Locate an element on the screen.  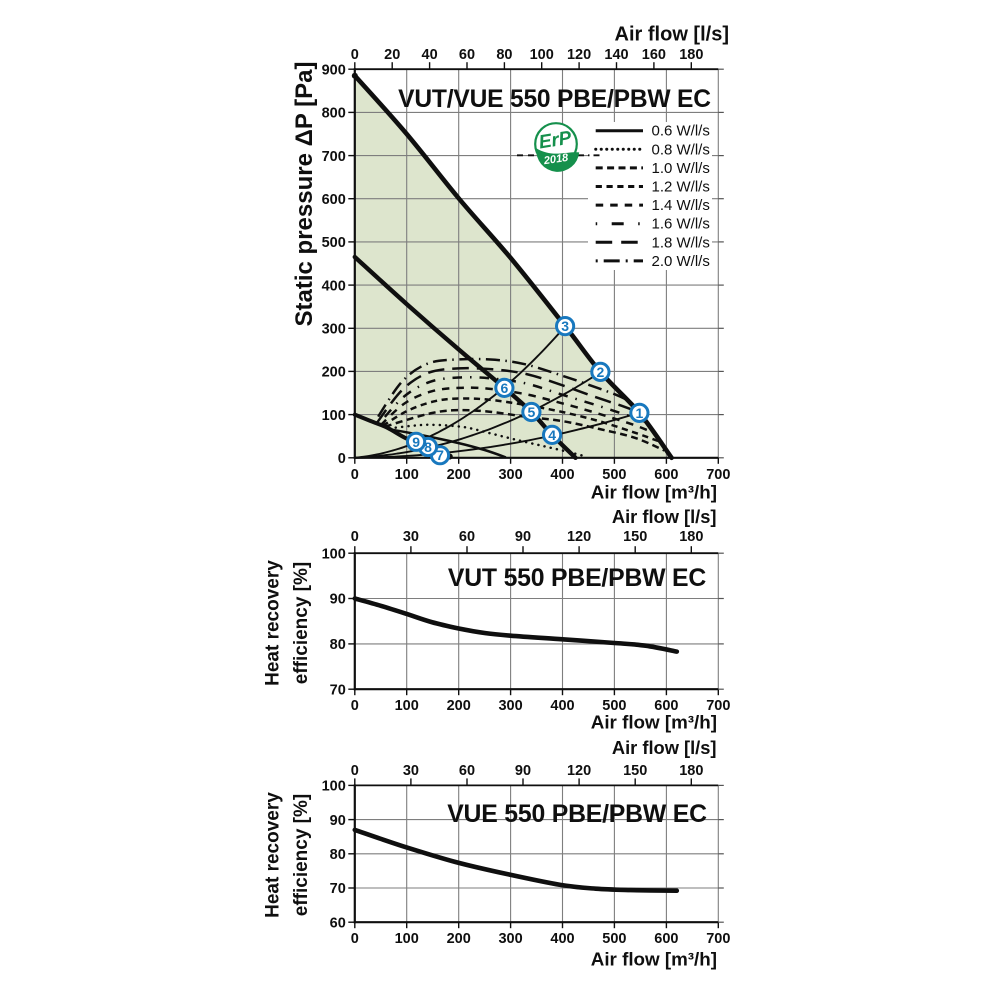
svg-text: 2018 is located at coordinates (556, 160).